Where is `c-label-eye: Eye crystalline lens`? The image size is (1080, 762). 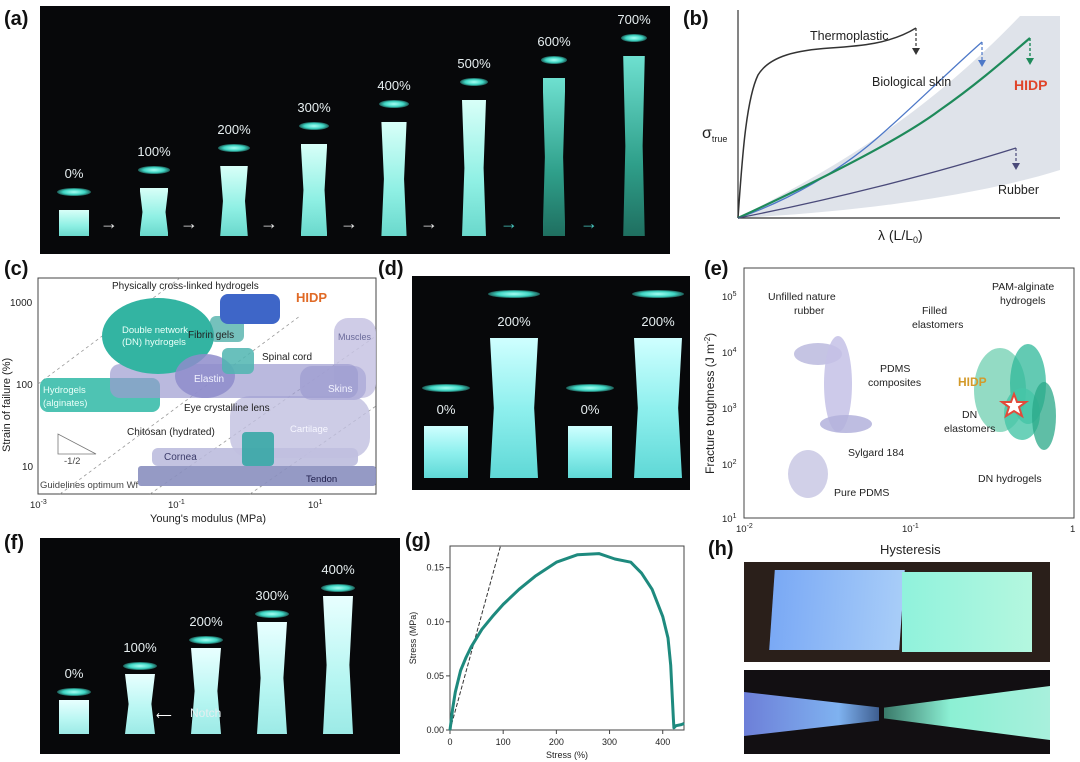 c-label-eye: Eye crystalline lens is located at coordinates (227, 408).